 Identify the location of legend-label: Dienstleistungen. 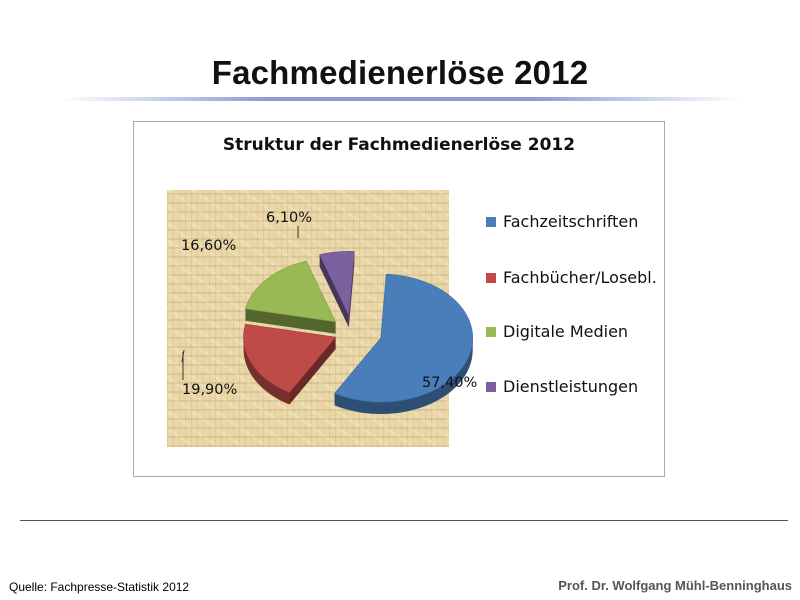
(571, 386).